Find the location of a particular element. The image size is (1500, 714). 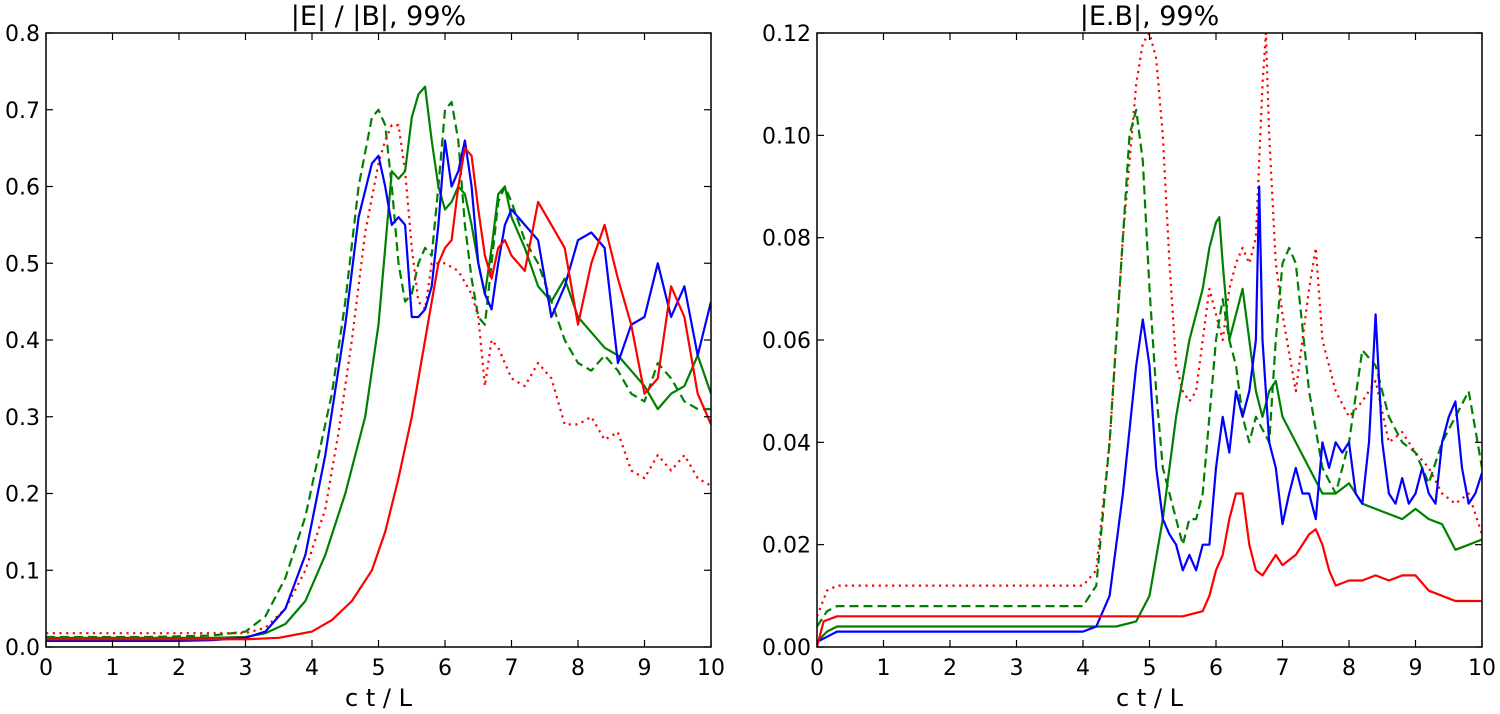

y-tick-label: 0.12 is located at coordinates (786, 34).